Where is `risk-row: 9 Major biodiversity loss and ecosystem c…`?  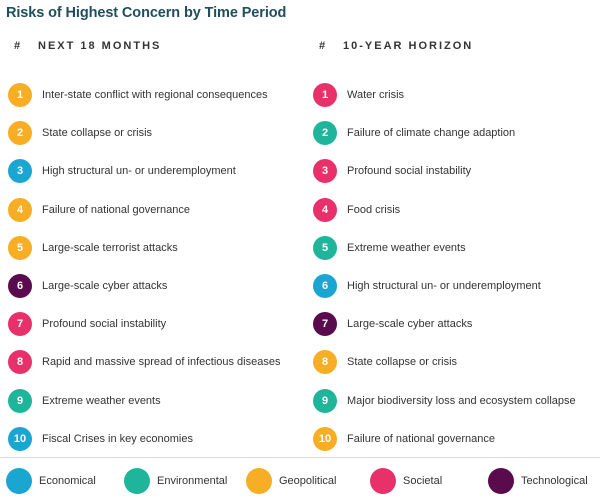 risk-row: 9 Major biodiversity loss and ecosystem c… is located at coordinates (456, 401).